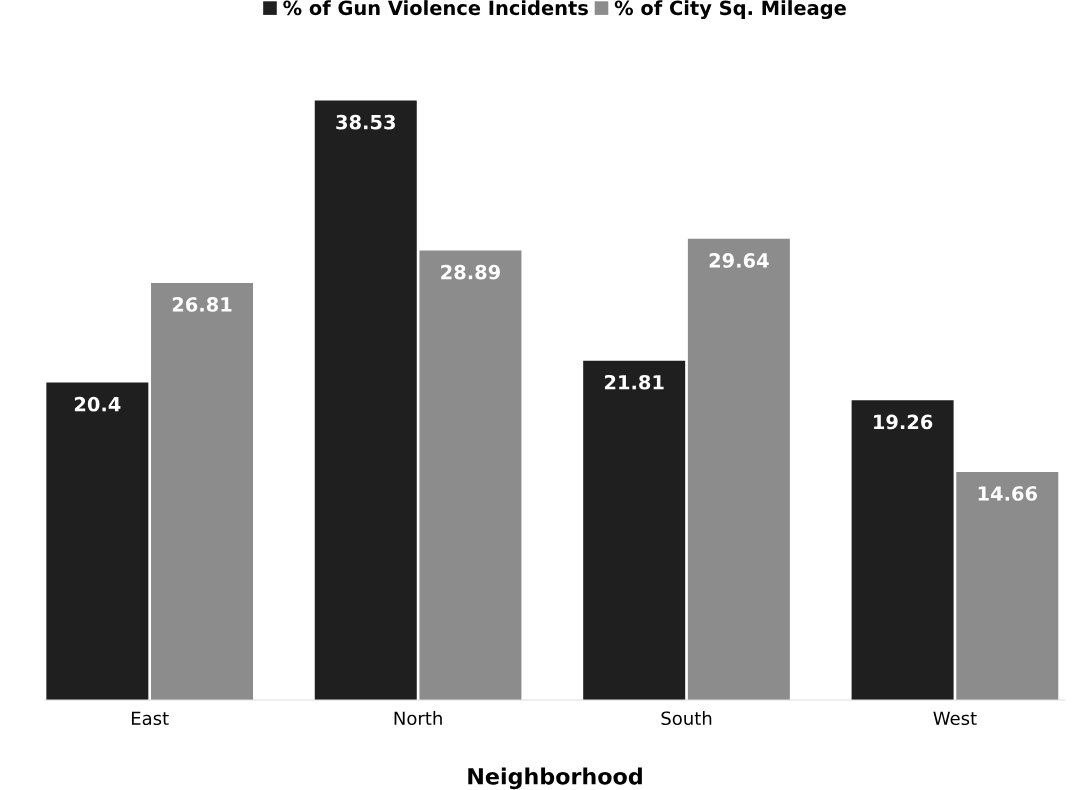 This screenshot has width=1078, height=790. What do you see at coordinates (555, 778) in the screenshot?
I see `x-axis-title: Neighborhood` at bounding box center [555, 778].